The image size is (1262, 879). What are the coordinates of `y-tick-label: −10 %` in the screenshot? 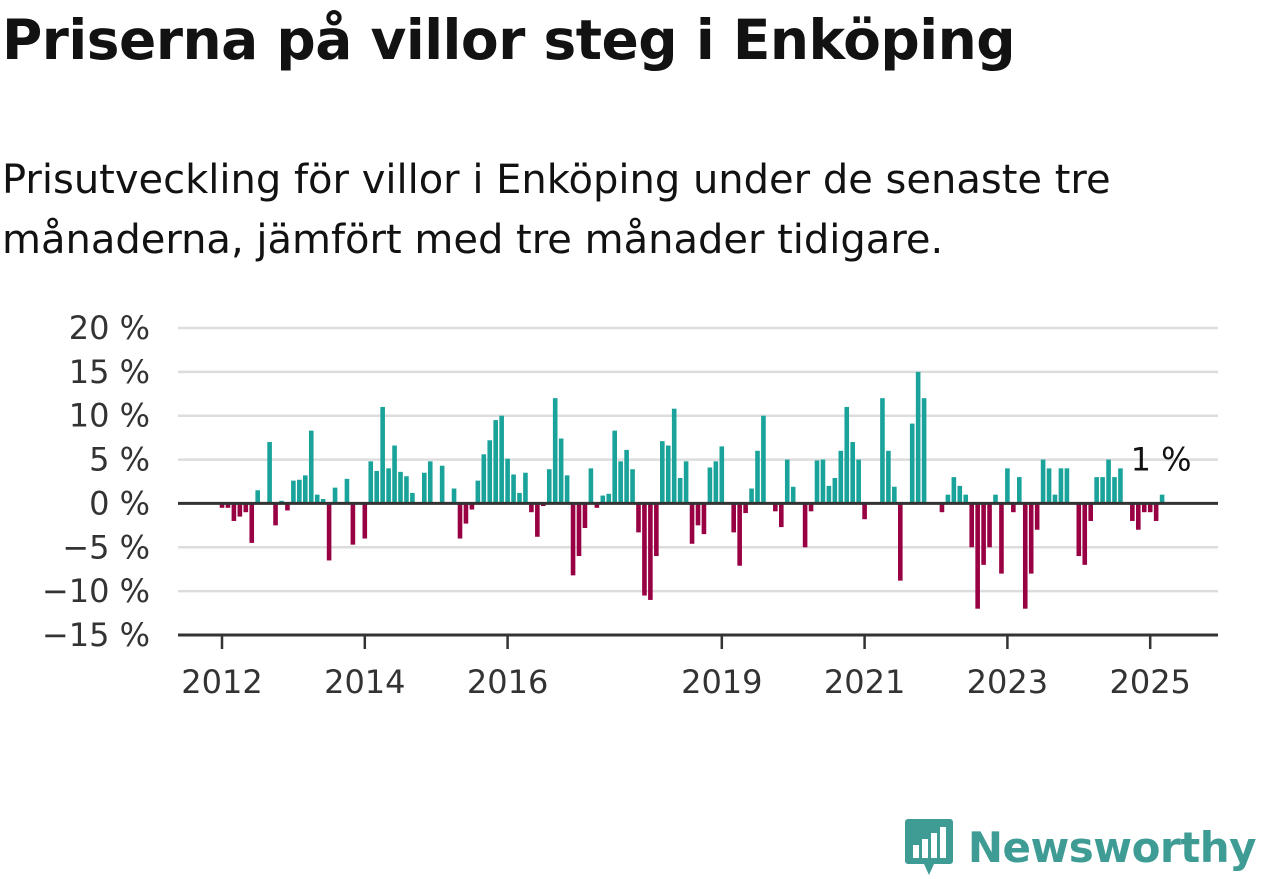 It's located at (96, 591).